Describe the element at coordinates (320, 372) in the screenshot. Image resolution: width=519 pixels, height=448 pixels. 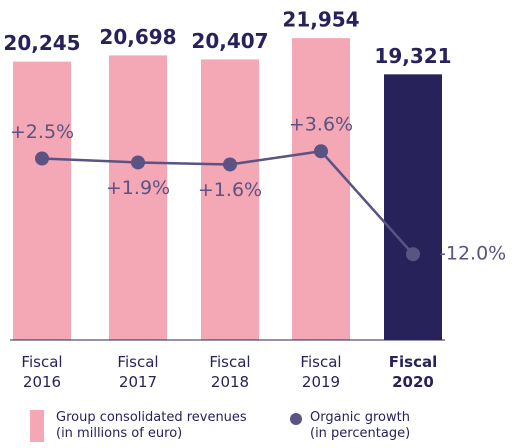
I see `x-tick-label: Fiscal 2019` at that location.